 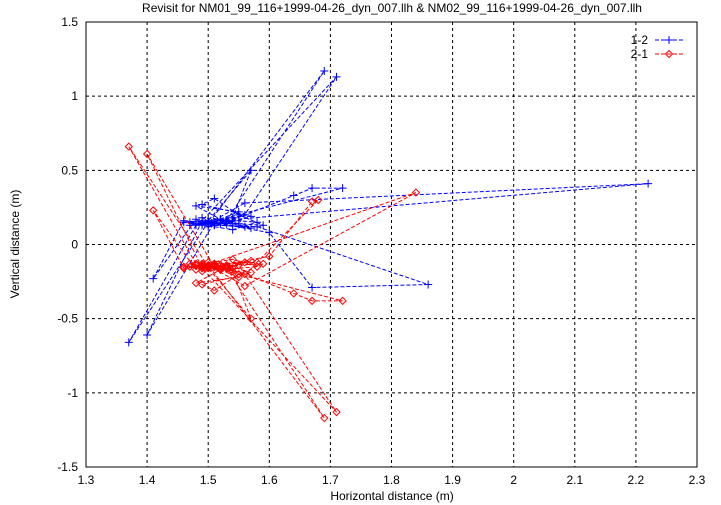 What do you see at coordinates (640, 54) in the screenshot?
I see `legend-label: 2-1` at bounding box center [640, 54].